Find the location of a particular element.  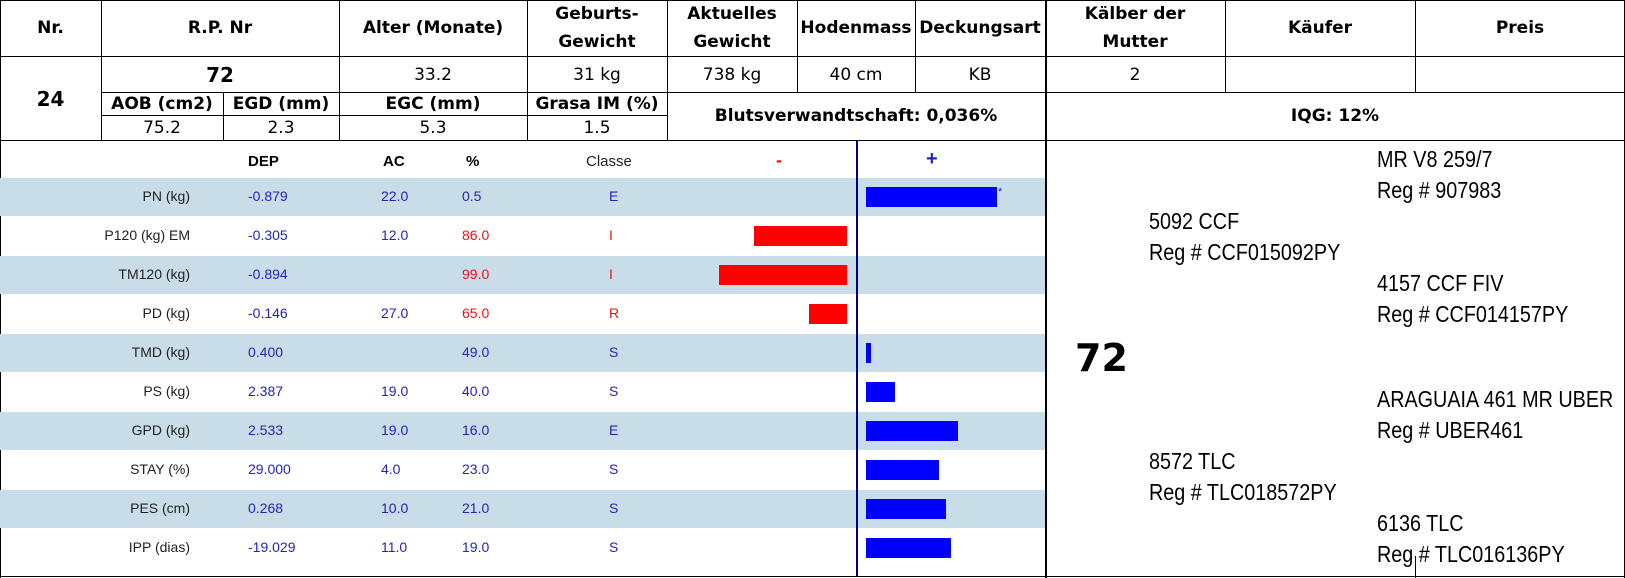

ep-ac-value: 10.0 is located at coordinates (395, 508).